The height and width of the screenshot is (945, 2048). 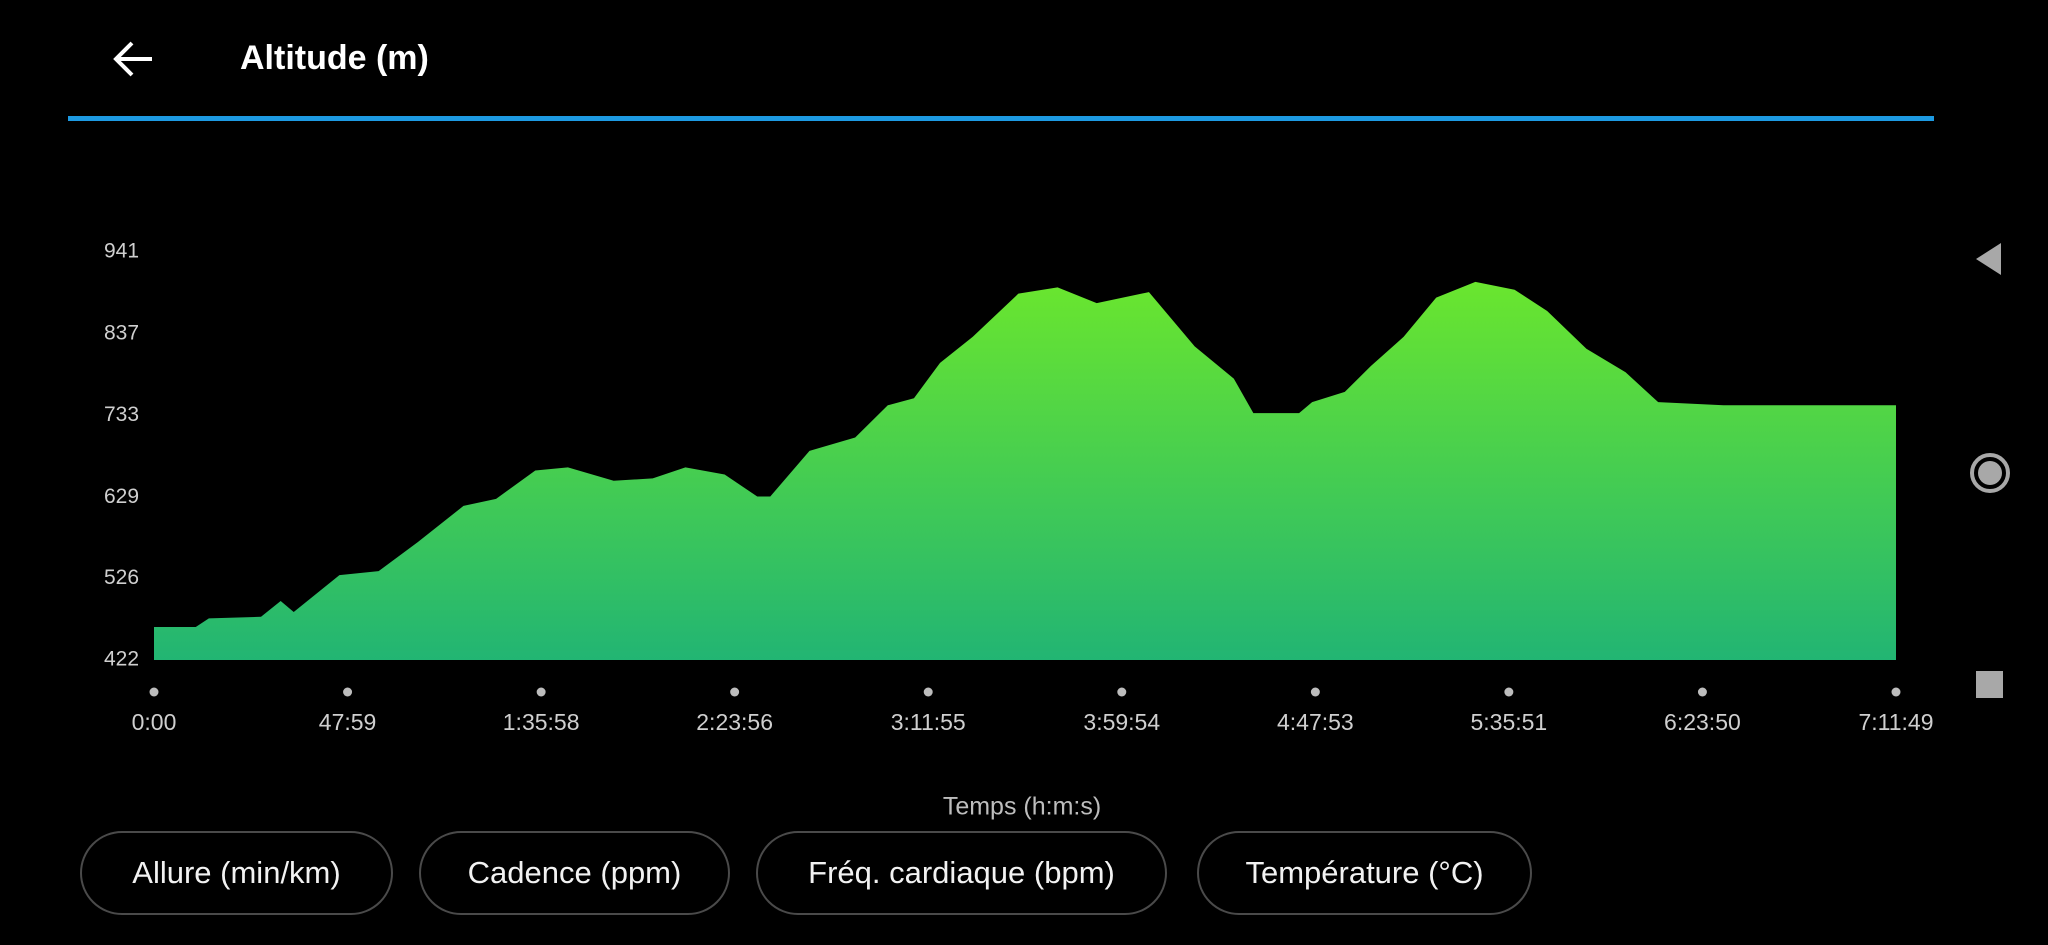 What do you see at coordinates (121, 659) in the screenshot?
I see `y-tick-label: 422` at bounding box center [121, 659].